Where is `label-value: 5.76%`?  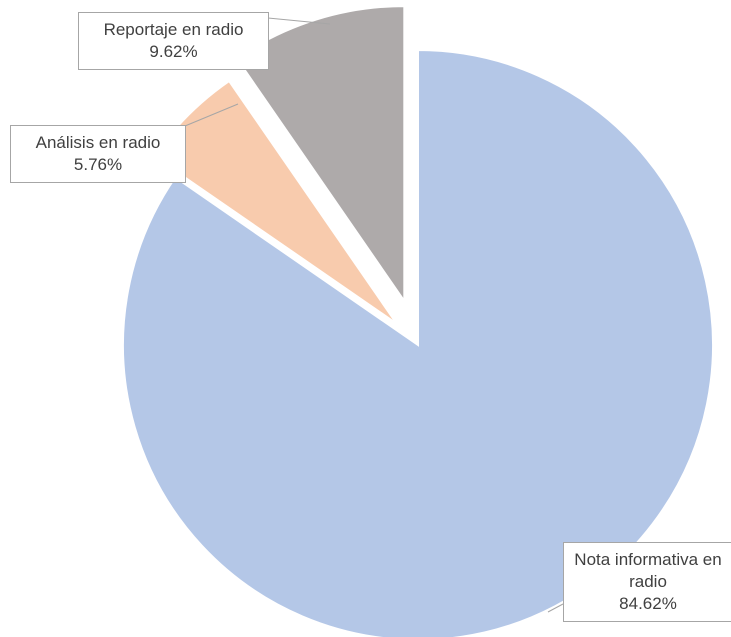 label-value: 5.76% is located at coordinates (98, 164).